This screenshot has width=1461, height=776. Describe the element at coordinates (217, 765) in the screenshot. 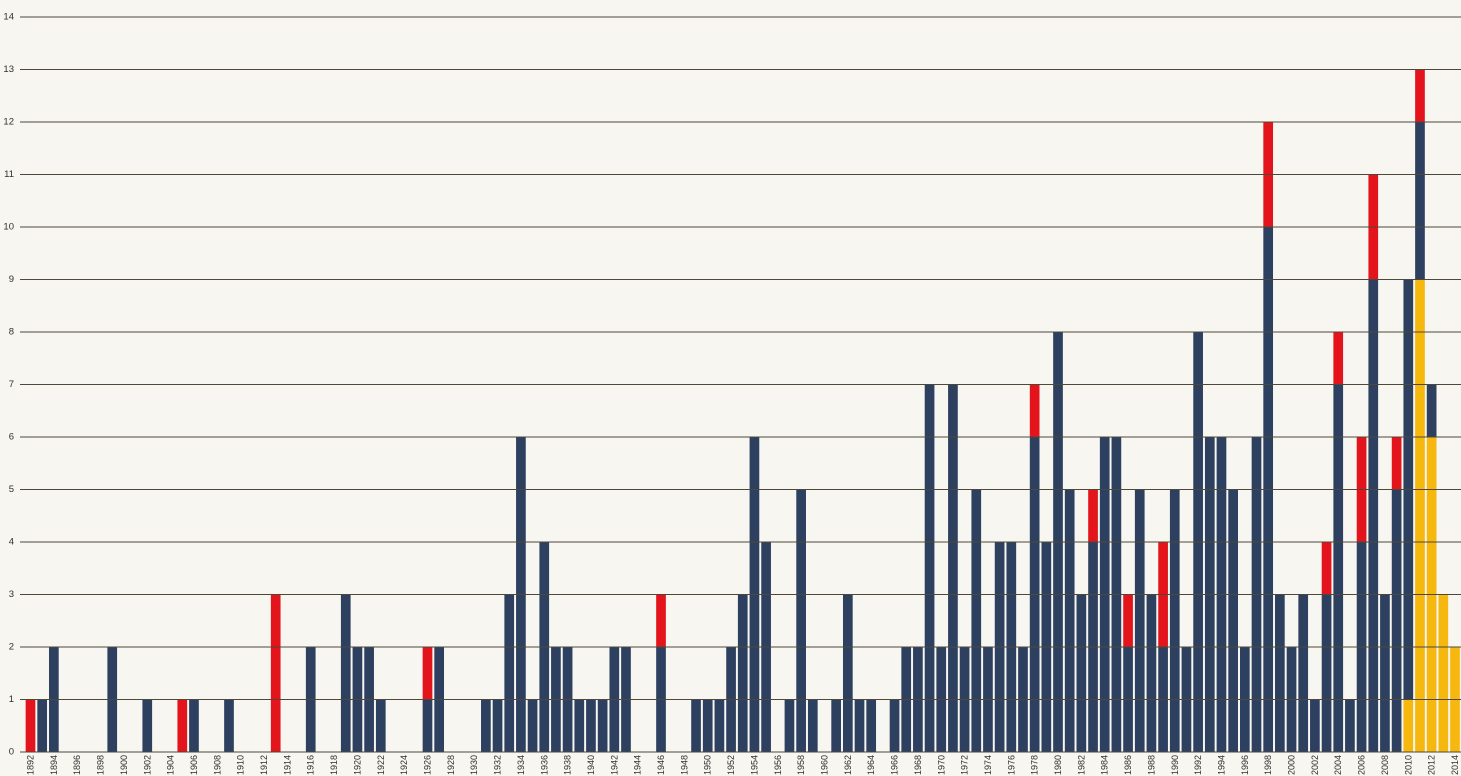

I see `x-tick-label-1908: 1908` at that location.